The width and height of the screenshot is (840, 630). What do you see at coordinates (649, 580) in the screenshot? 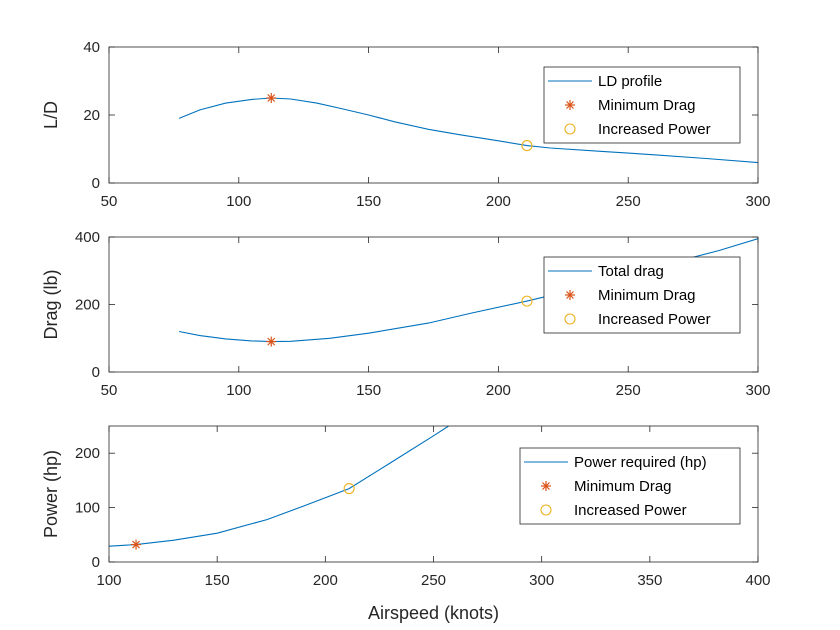
I see `x-tick-label: 350` at bounding box center [649, 580].